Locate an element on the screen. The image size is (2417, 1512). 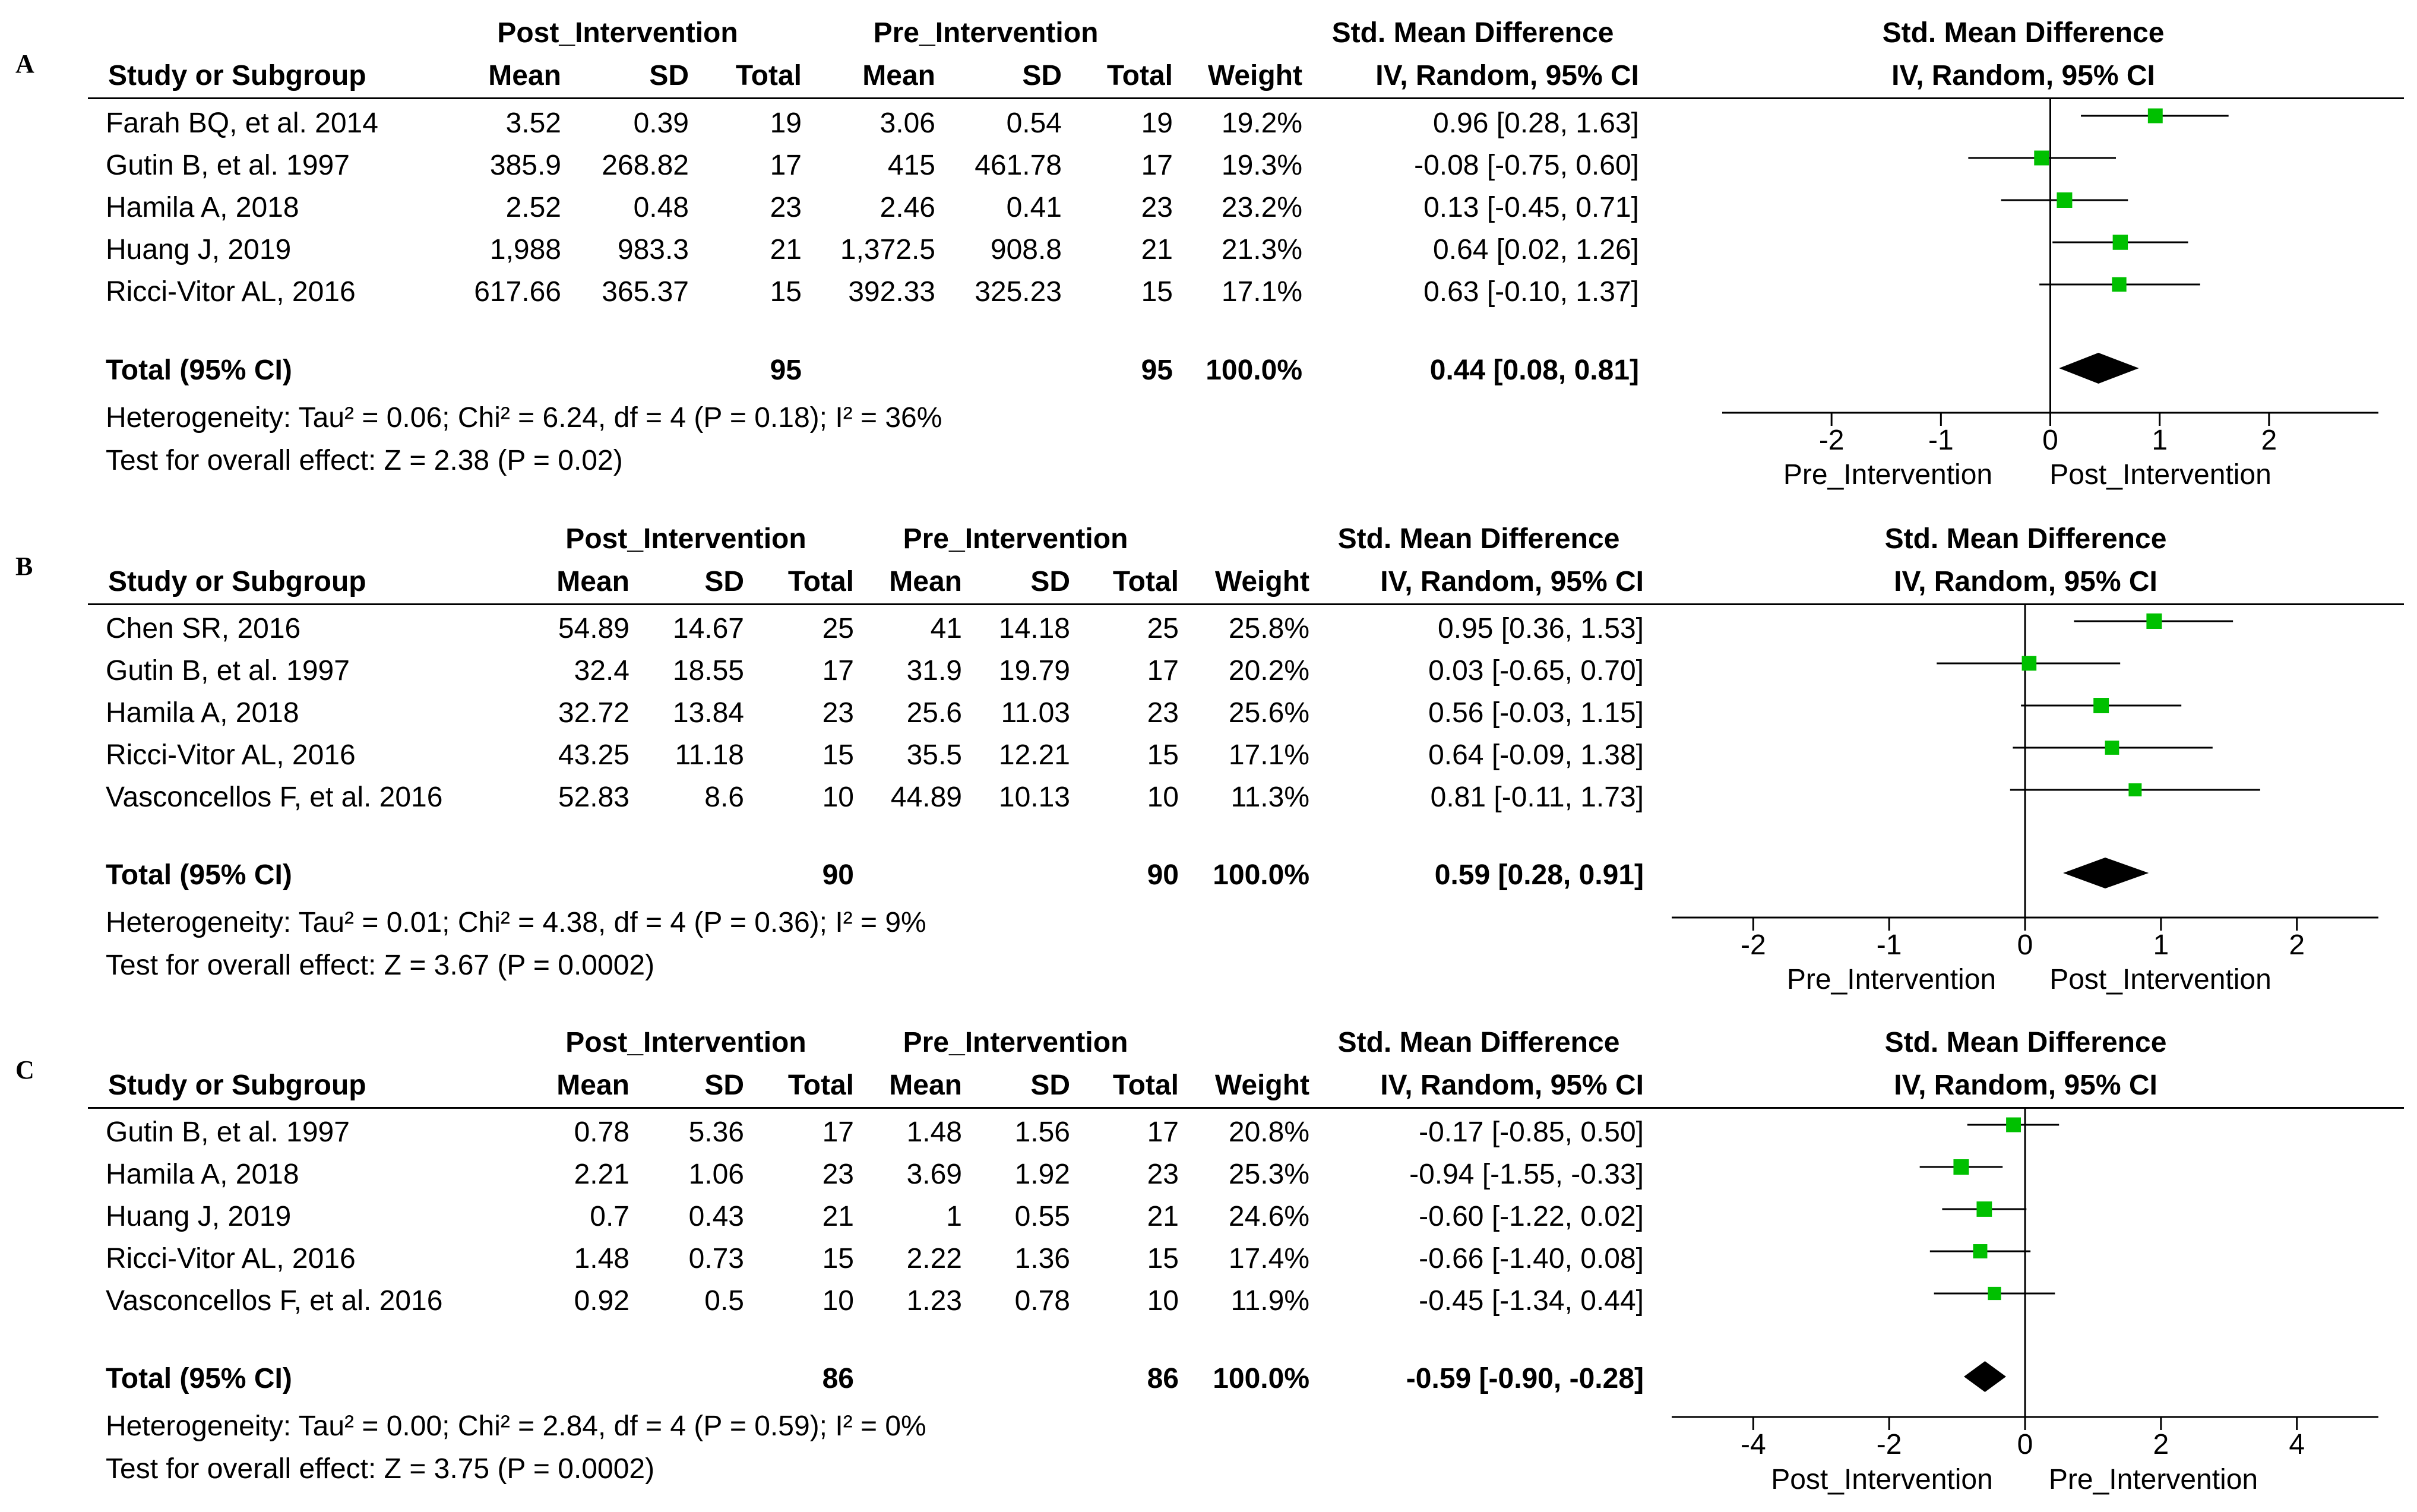
pre-mean: 31.9 is located at coordinates (934, 671).